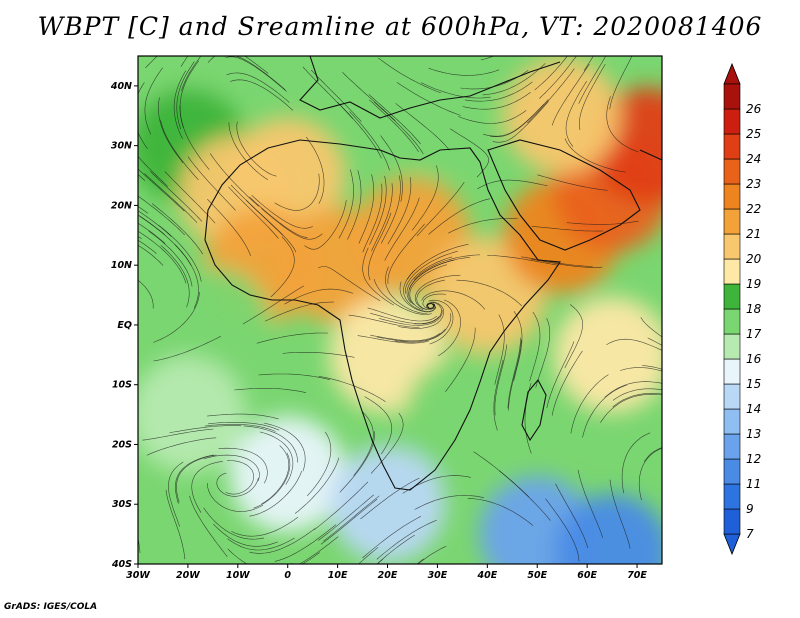  What do you see at coordinates (753, 134) in the screenshot?
I see `colorbar-label: 25` at bounding box center [753, 134].